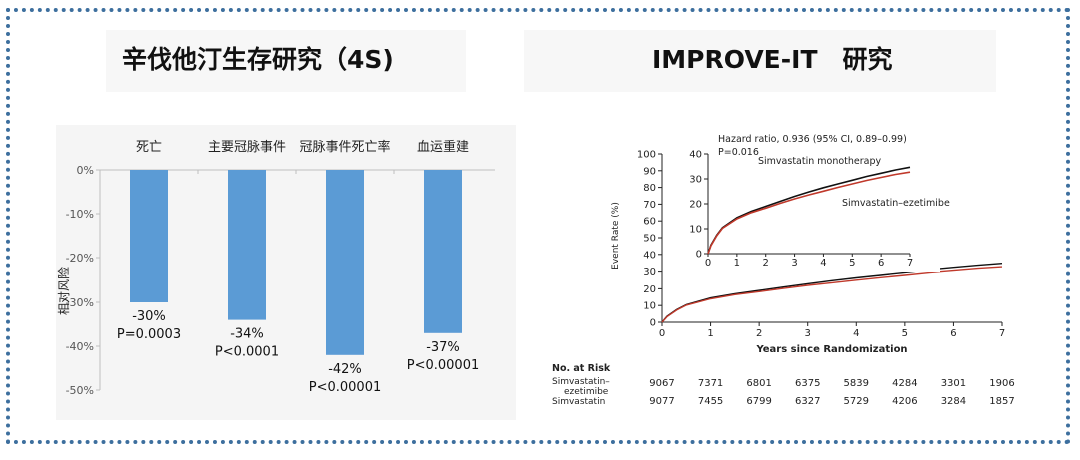 The height and width of the screenshot is (460, 1080). Describe the element at coordinates (710, 383) in the screenshot. I see `risk-value: 7371` at that location.